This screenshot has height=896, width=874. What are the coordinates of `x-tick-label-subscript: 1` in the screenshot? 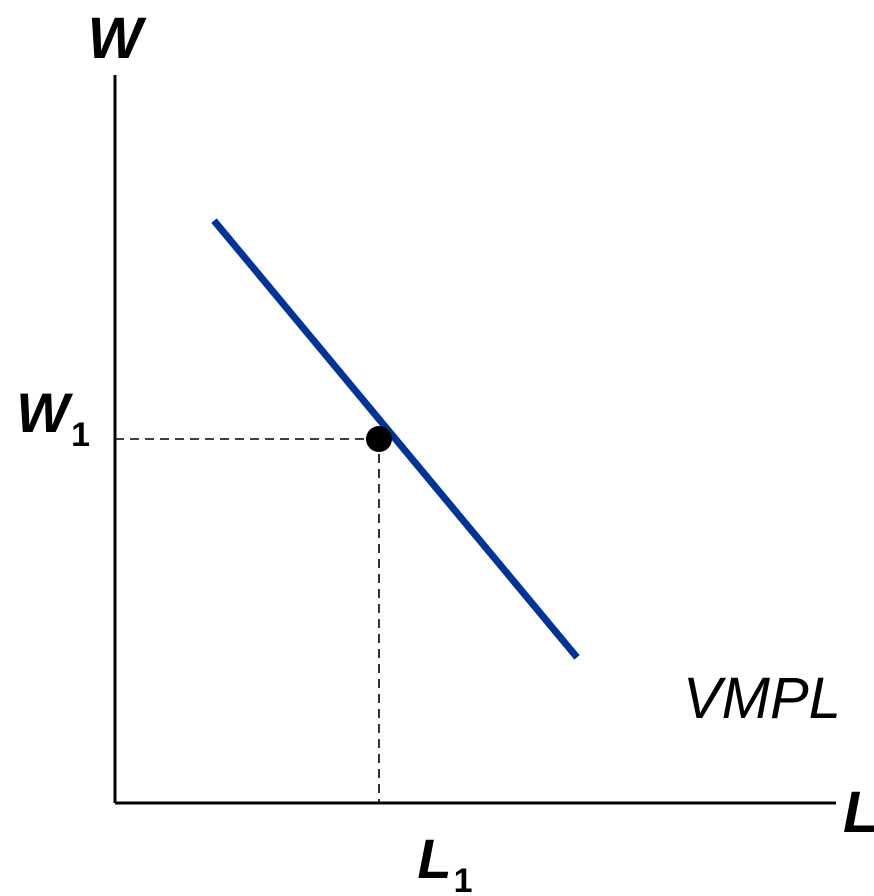 It's located at (463, 879).